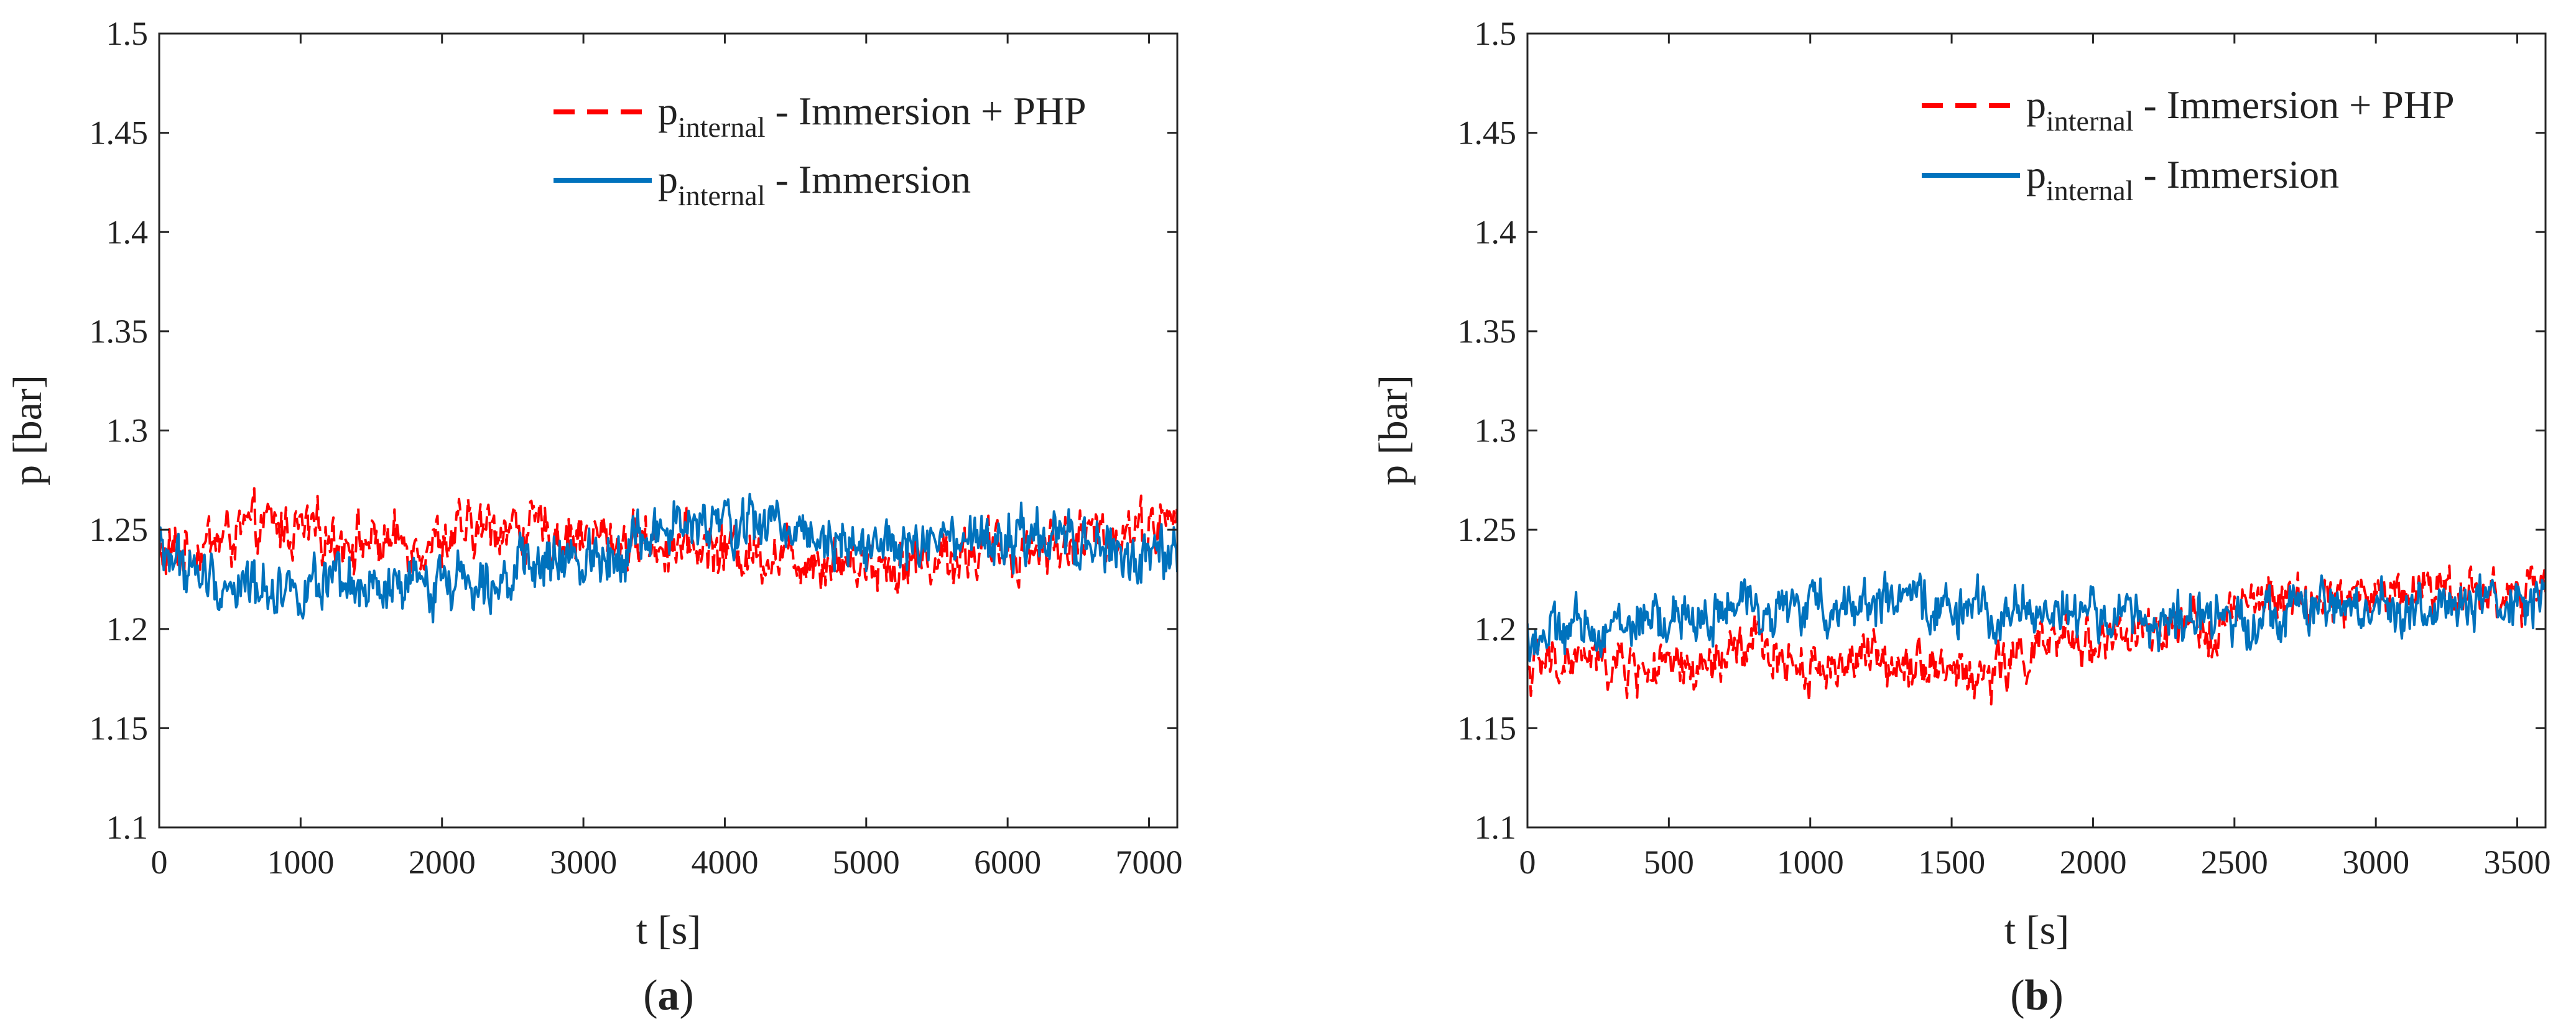 The image size is (2576, 1022). What do you see at coordinates (1496, 430) in the screenshot?
I see `plot-b-y-tick-label: 1.3` at bounding box center [1496, 430].